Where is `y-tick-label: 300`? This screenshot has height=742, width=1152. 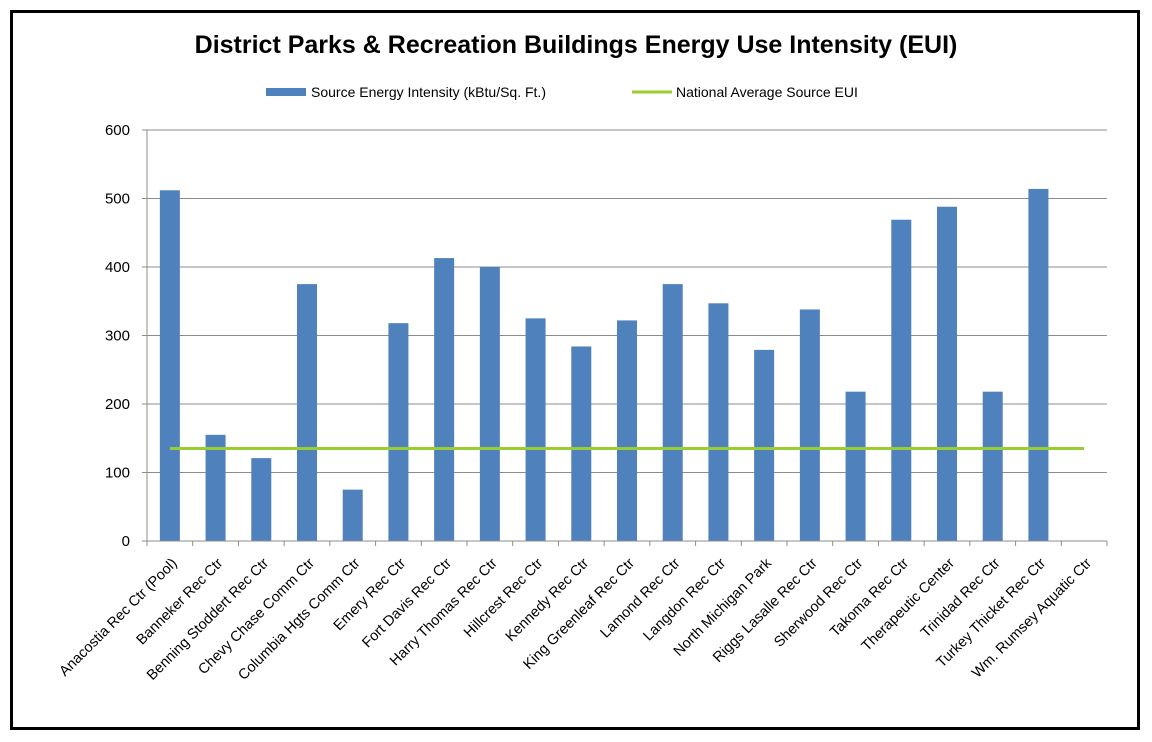
y-tick-label: 300 is located at coordinates (117, 336).